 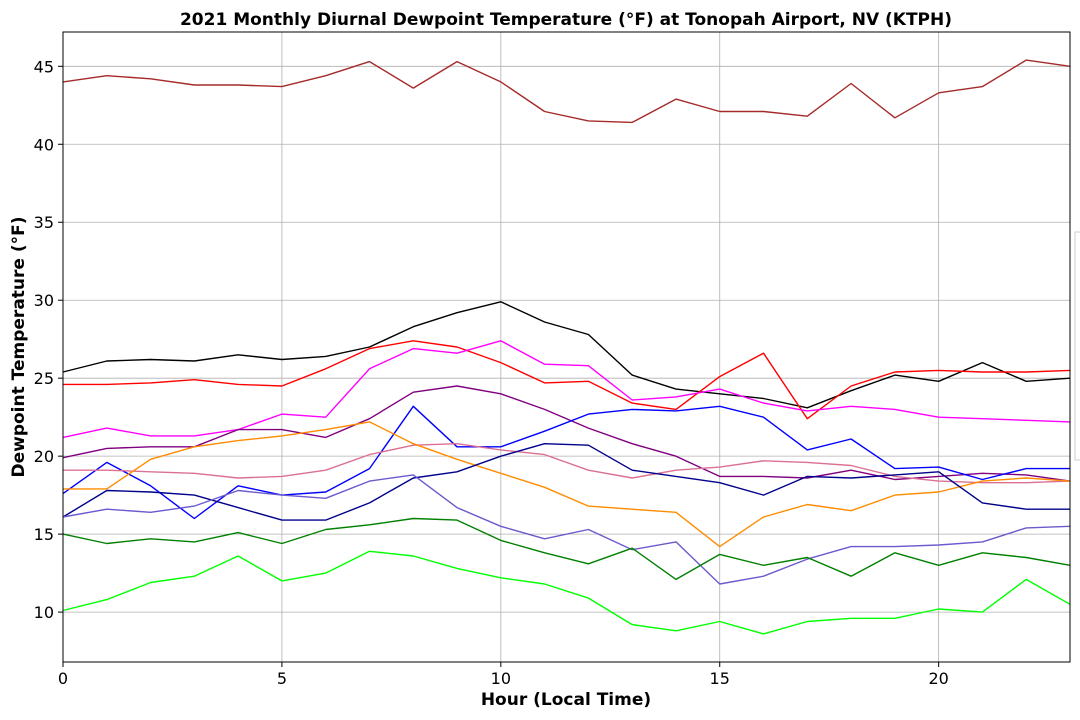 What do you see at coordinates (44, 378) in the screenshot?
I see `y-tick-label: 25` at bounding box center [44, 378].